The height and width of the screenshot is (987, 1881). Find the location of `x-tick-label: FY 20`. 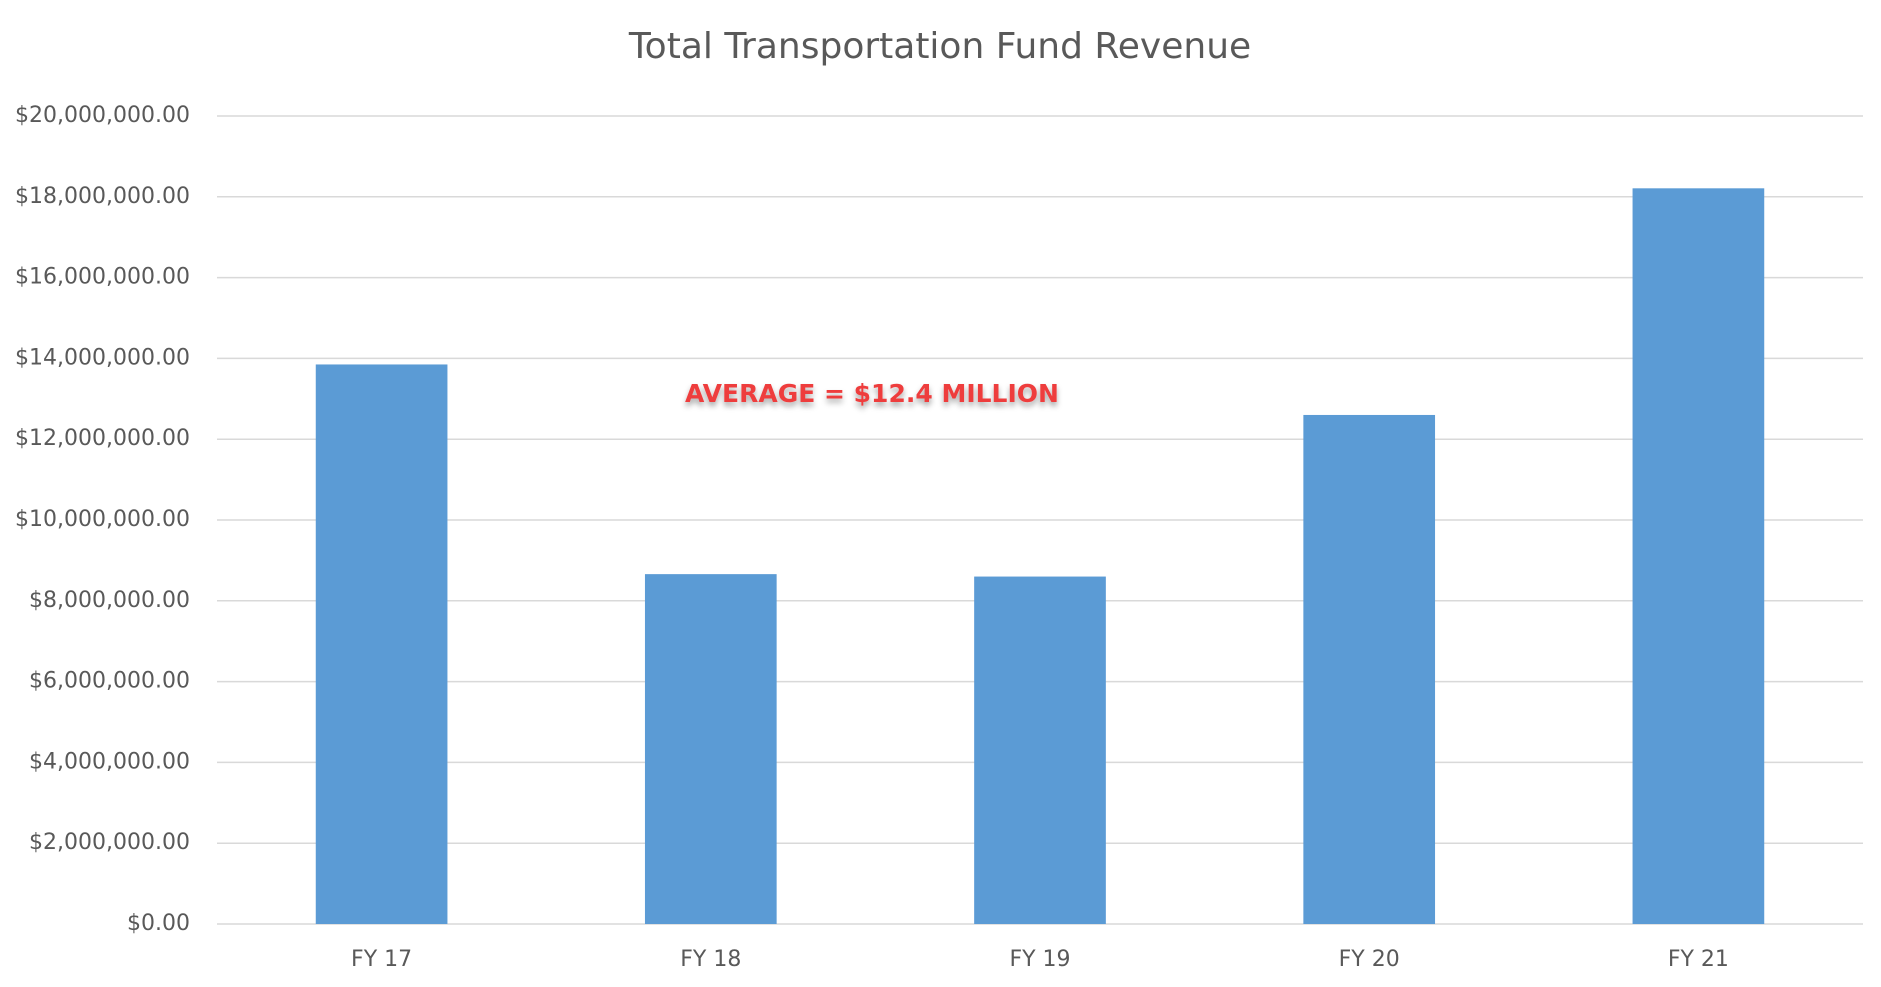

x-tick-label: FY 20 is located at coordinates (1369, 959).